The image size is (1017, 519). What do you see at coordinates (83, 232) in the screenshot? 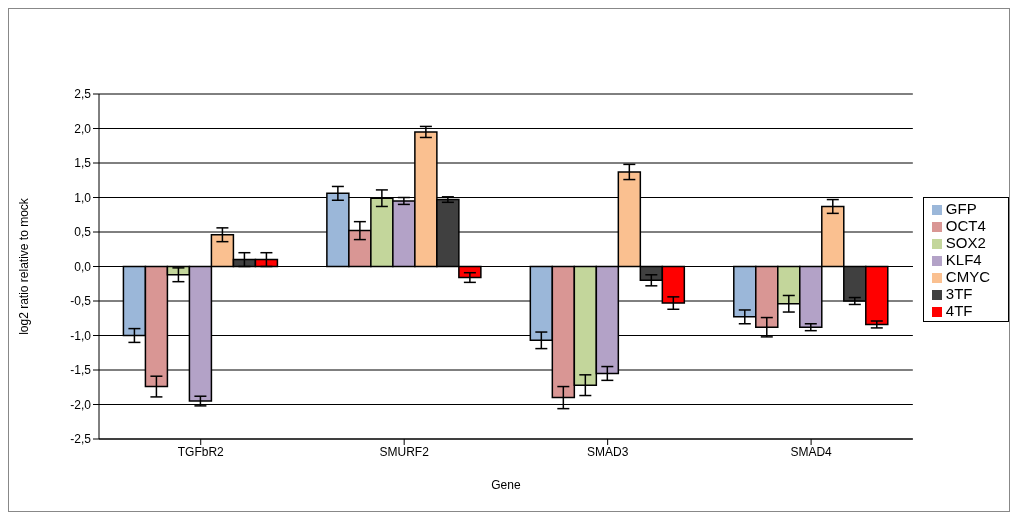
I see `y-tick-label: 0,5` at bounding box center [83, 232].